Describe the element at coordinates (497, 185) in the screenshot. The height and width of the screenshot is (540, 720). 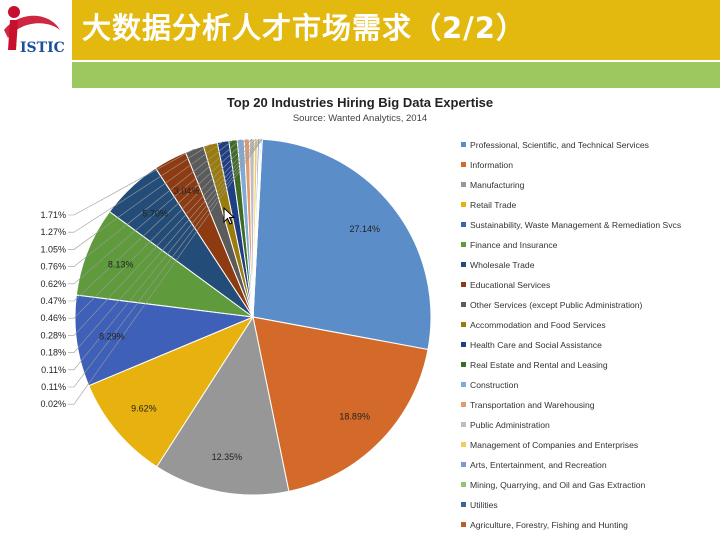
I see `legend-label: Manufacturing` at that location.